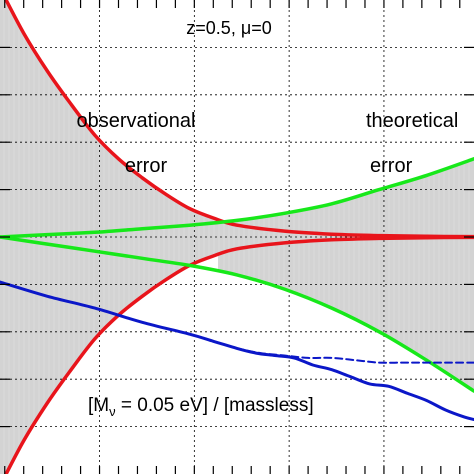  Describe the element at coordinates (412, 121) in the screenshot. I see `theoretical-label: theoretical` at that location.